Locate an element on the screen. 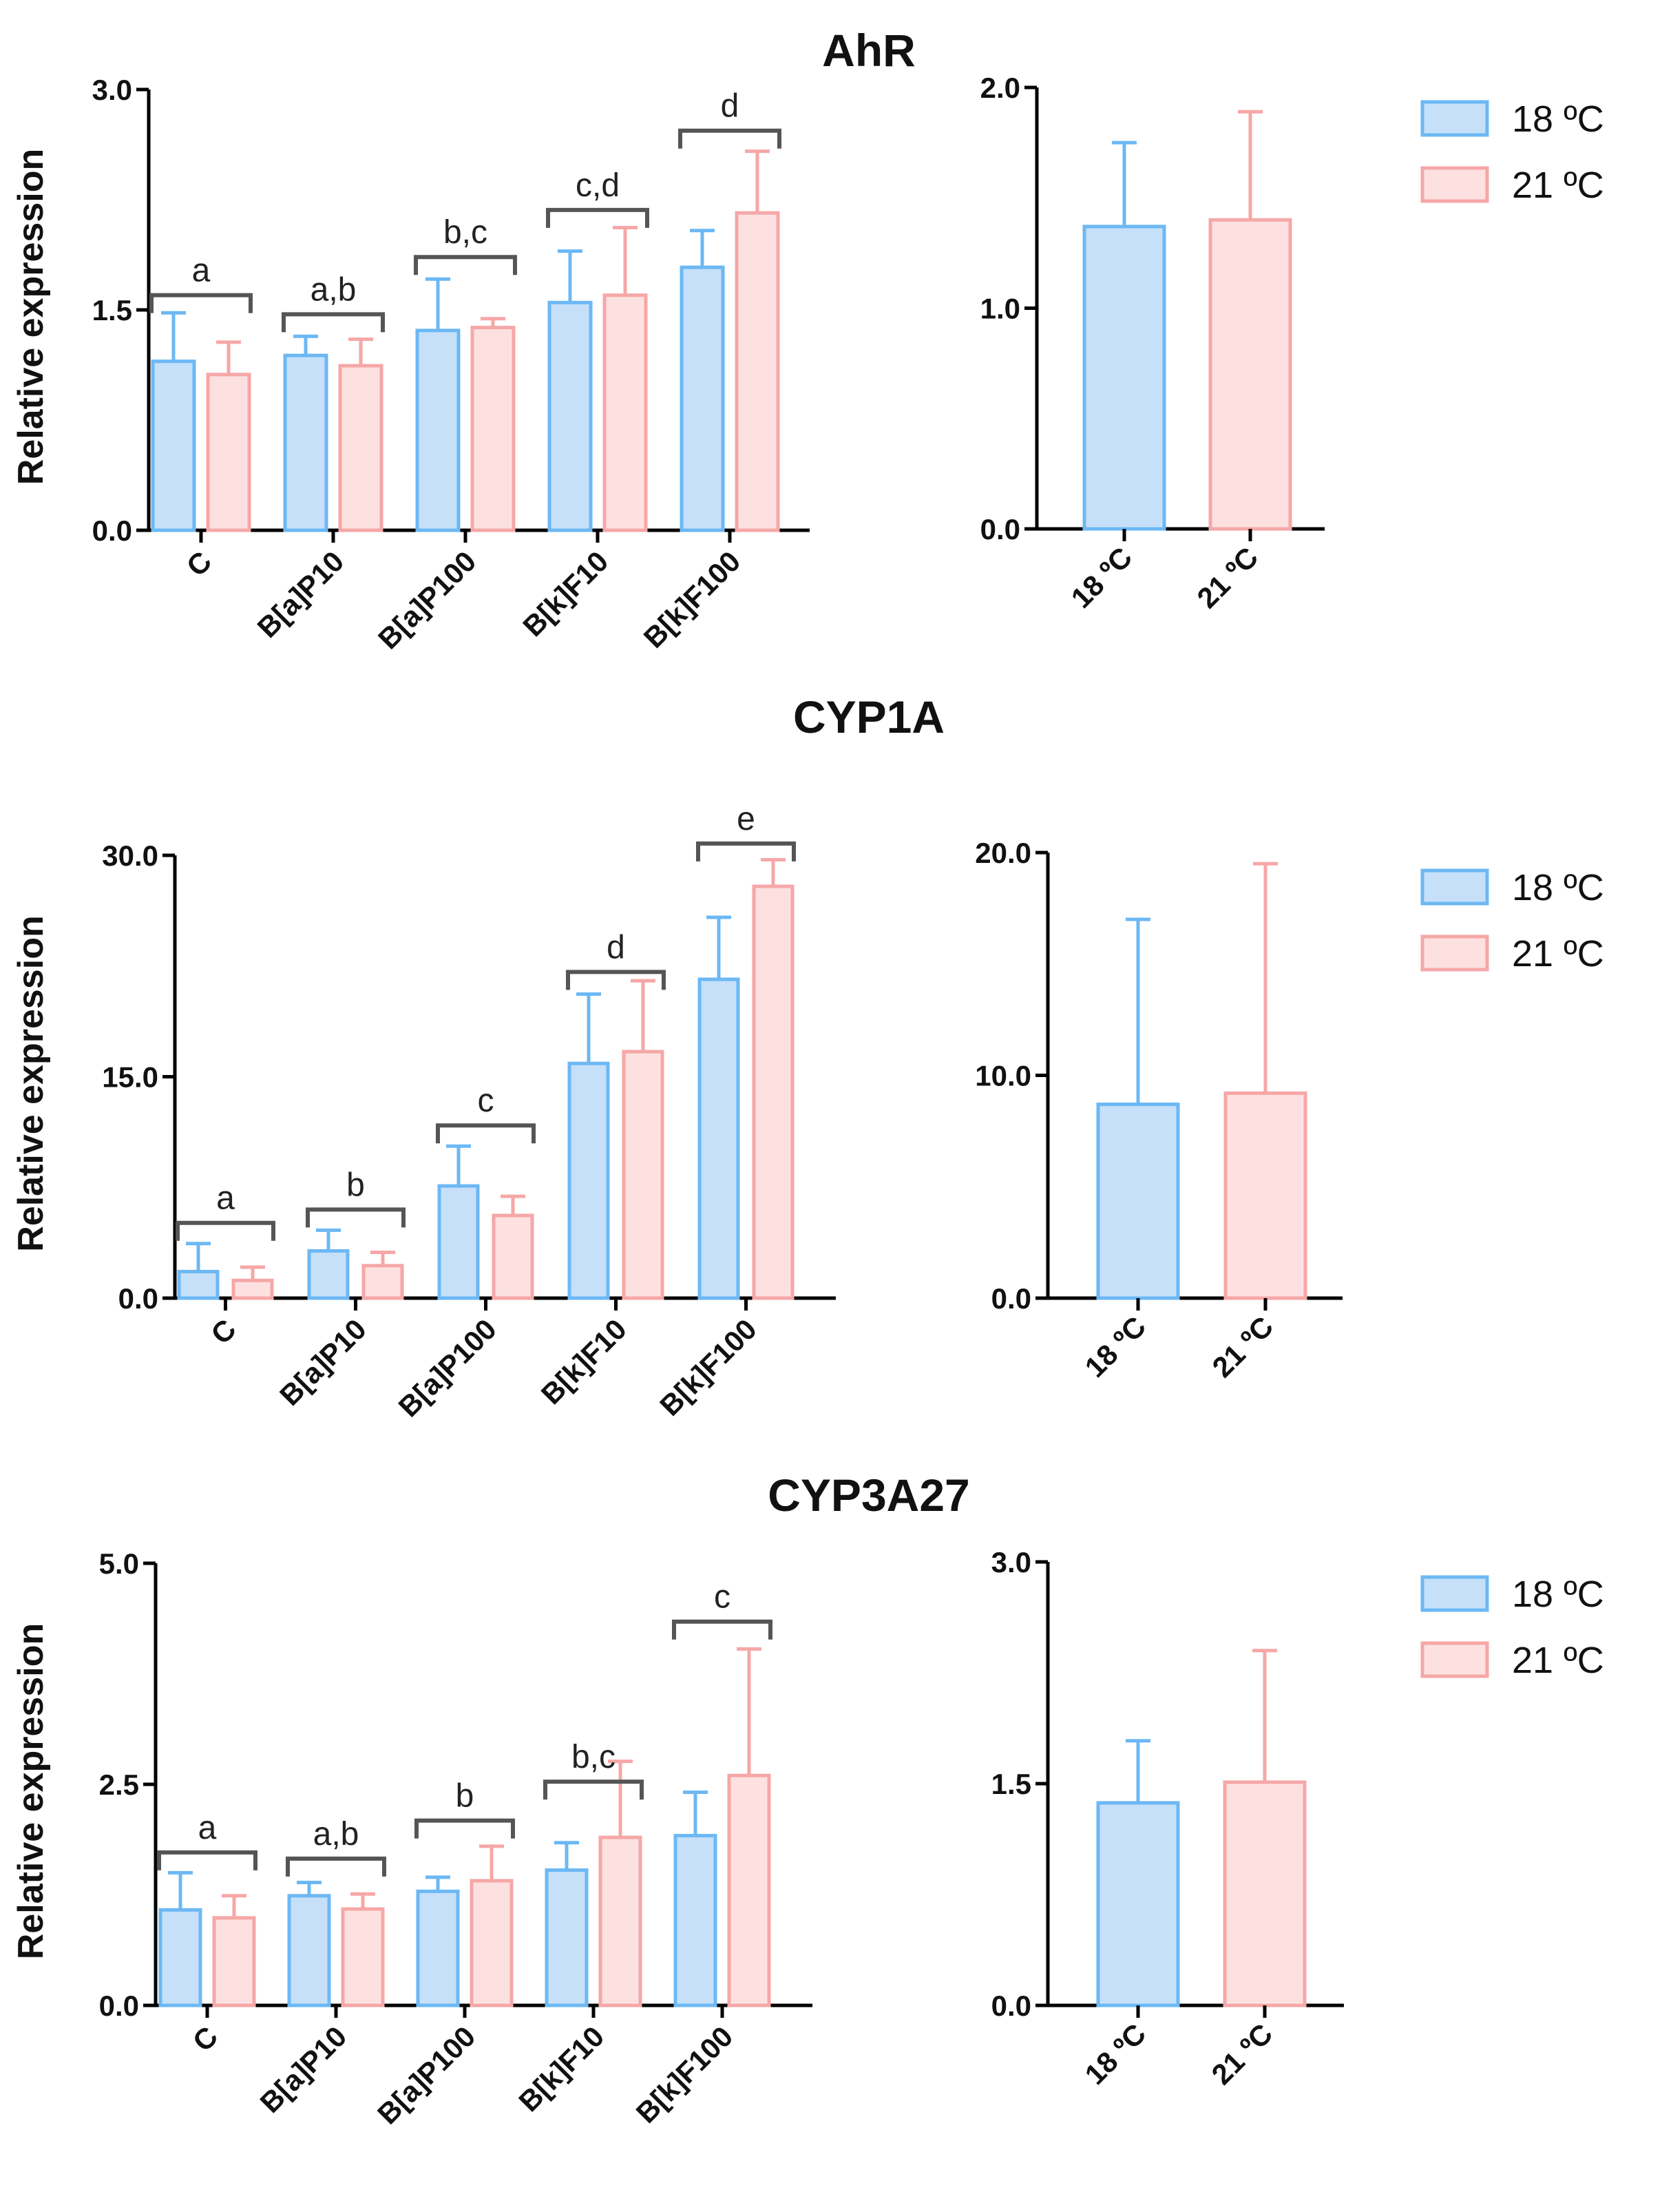 The width and height of the screenshot is (1662, 2212). significance-letter: c,d is located at coordinates (598, 185).